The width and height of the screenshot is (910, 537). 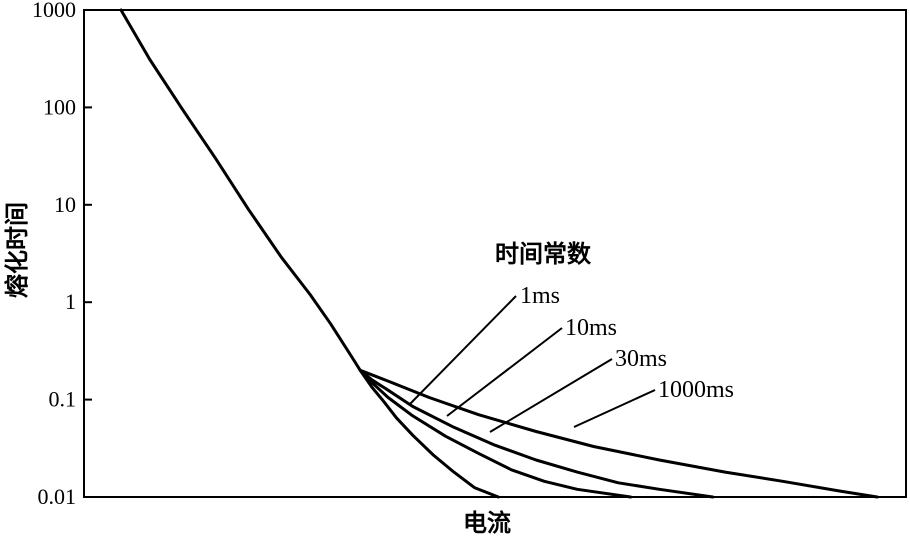 I want to click on series-line-1000ms, so click(x=618, y=433).